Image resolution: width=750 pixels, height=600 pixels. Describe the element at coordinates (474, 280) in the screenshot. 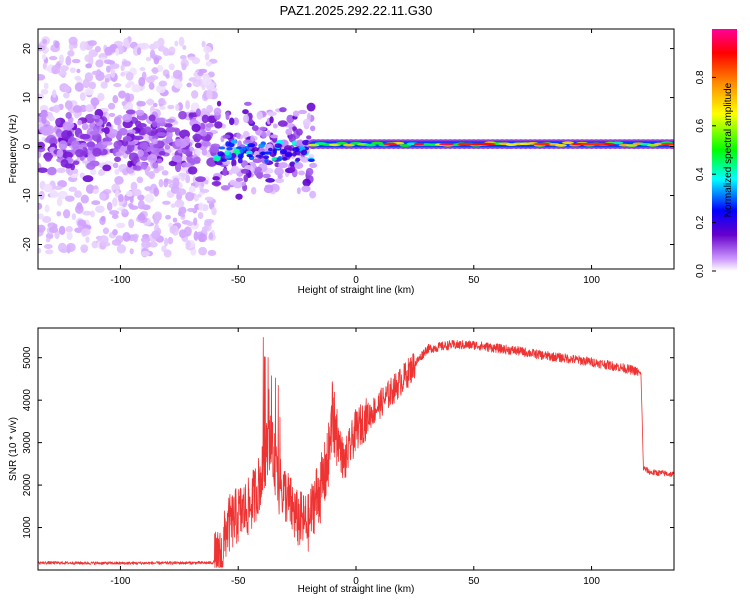

I see `spectrogram-x-tick-label: 50` at that location.